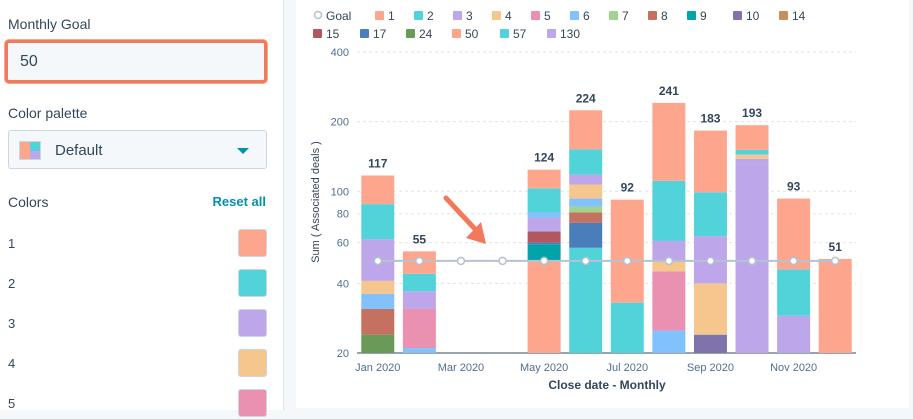 This screenshot has height=419, width=913. I want to click on y-tick-label: 60, so click(343, 244).